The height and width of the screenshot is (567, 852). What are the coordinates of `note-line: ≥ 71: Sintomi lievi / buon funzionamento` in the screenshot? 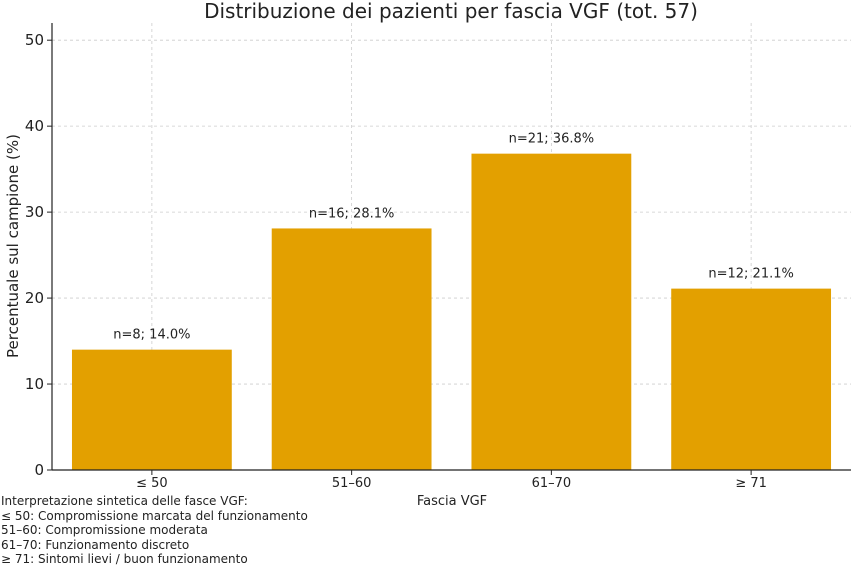 It's located at (124, 559).